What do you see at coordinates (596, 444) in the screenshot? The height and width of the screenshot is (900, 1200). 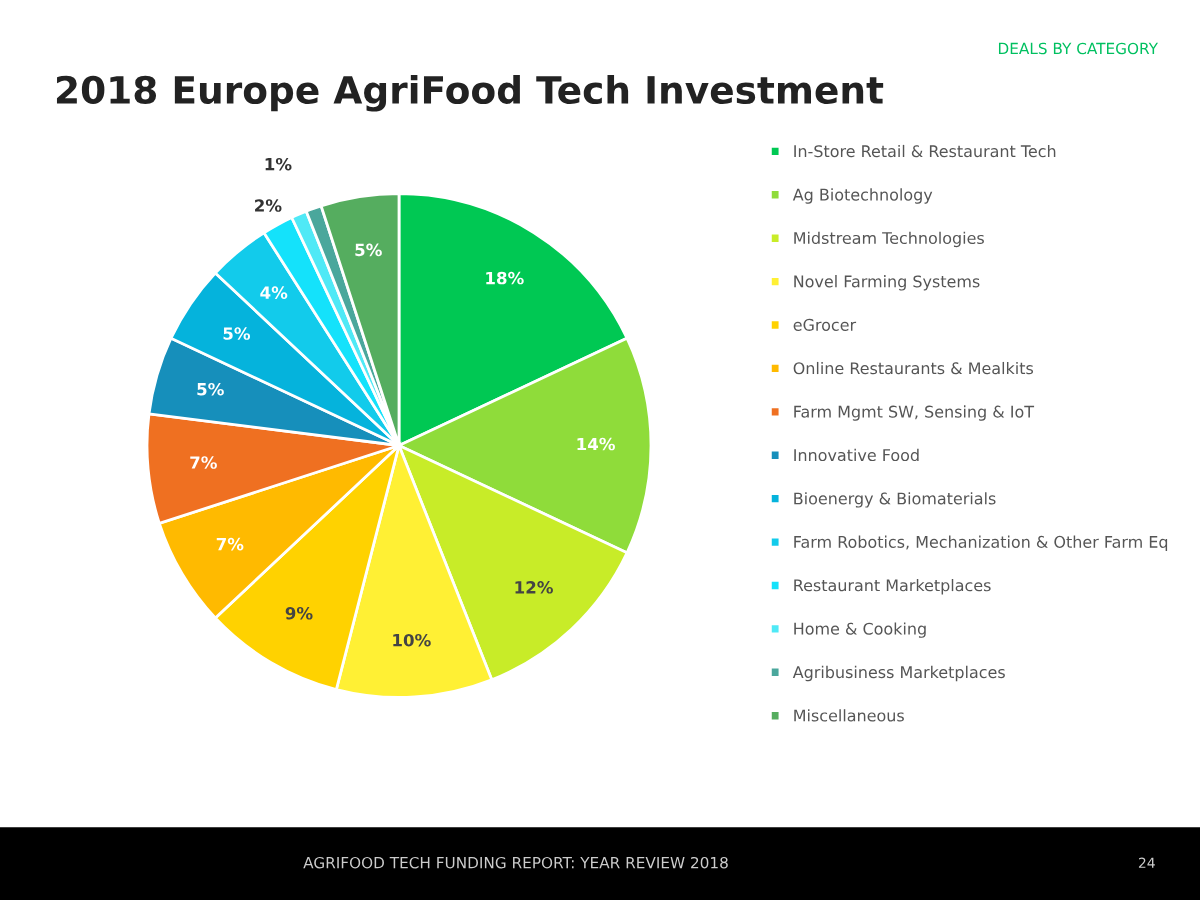 I see `data-label: 14%` at bounding box center [596, 444].